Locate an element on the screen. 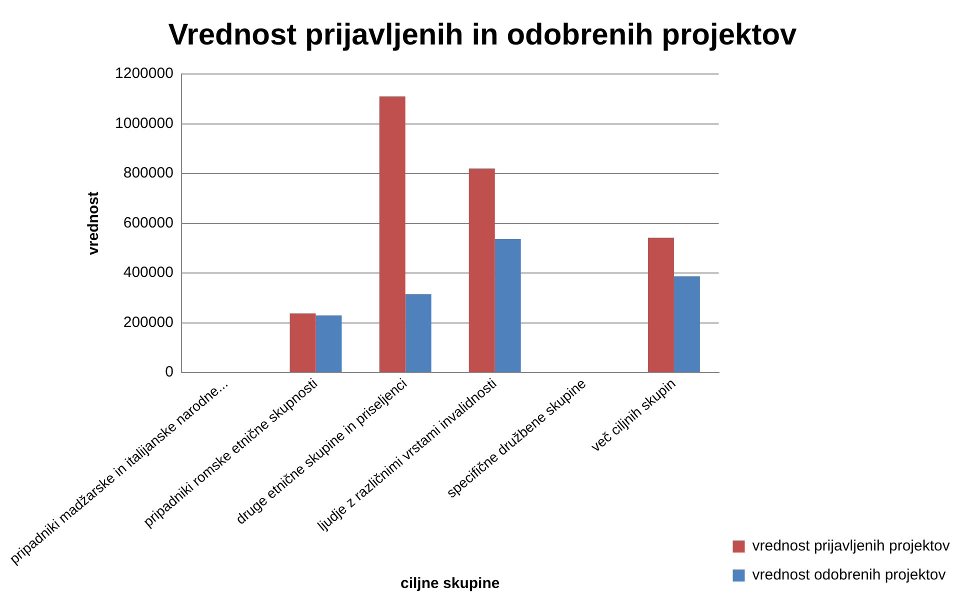 The width and height of the screenshot is (975, 607). y-tick-label: 0 is located at coordinates (169, 372).